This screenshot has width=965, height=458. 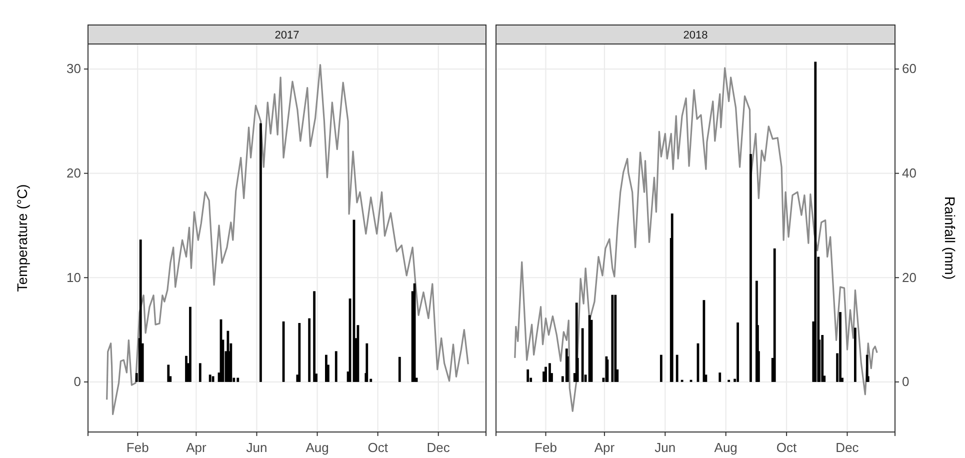 What do you see at coordinates (73, 68) in the screenshot?
I see `y-tick-label: 30` at bounding box center [73, 68].